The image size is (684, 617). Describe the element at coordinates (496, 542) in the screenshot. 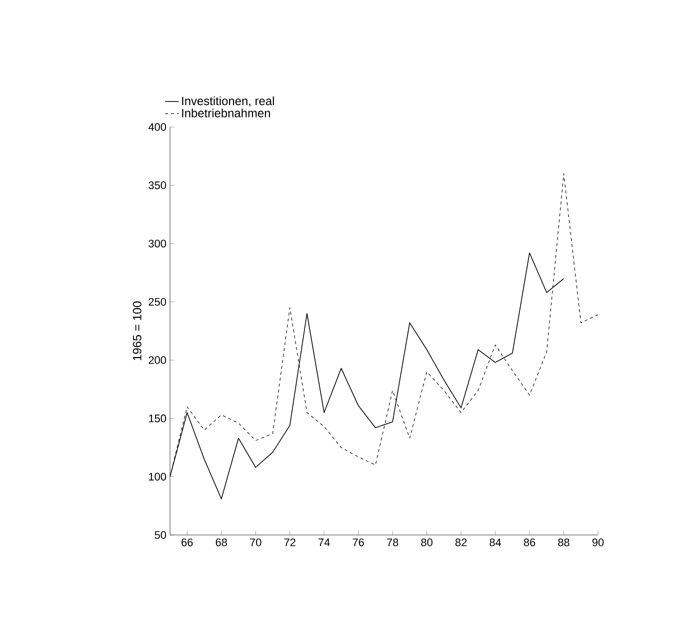

I see `x-tick-label: 84` at that location.